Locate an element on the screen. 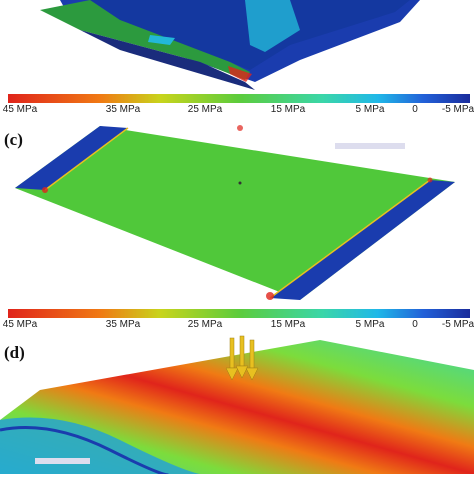  panel-label: (d) is located at coordinates (14, 352).